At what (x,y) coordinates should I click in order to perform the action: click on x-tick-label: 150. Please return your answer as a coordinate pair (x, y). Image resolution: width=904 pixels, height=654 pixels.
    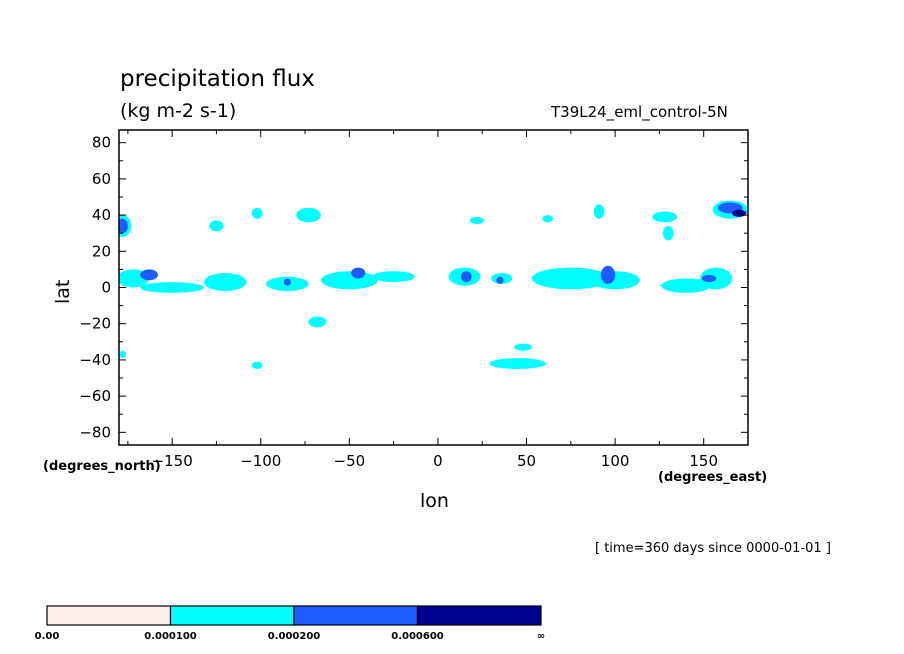
    Looking at the image, I should click on (703, 461).